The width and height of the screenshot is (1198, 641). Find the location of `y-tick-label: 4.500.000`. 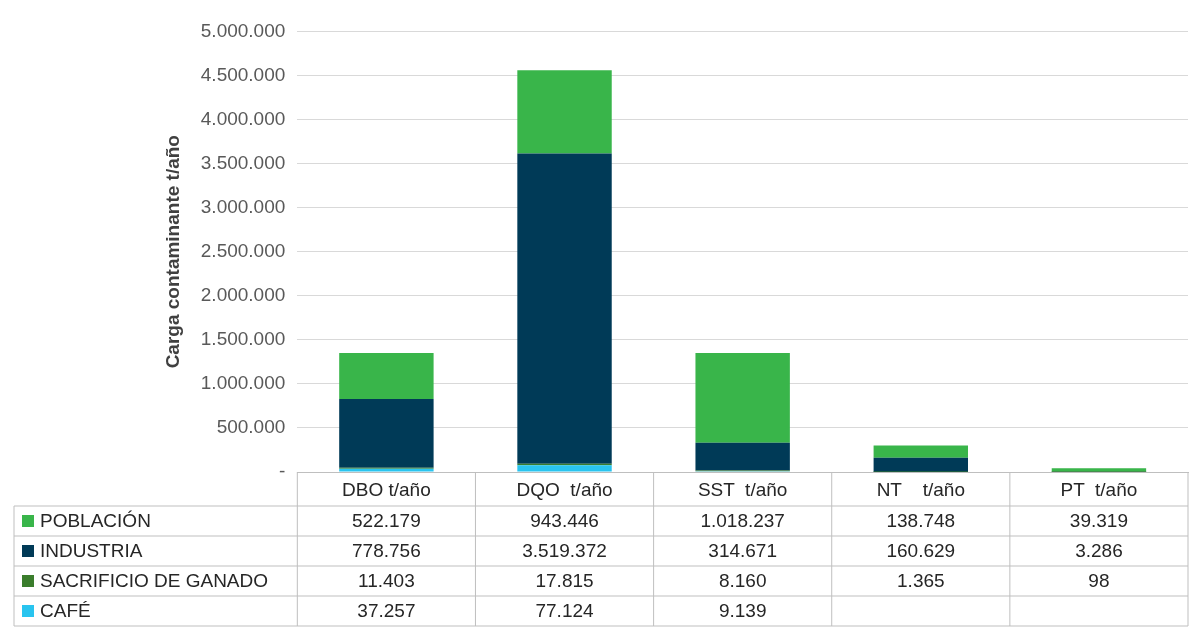

y-tick-label: 4.500.000 is located at coordinates (243, 74).